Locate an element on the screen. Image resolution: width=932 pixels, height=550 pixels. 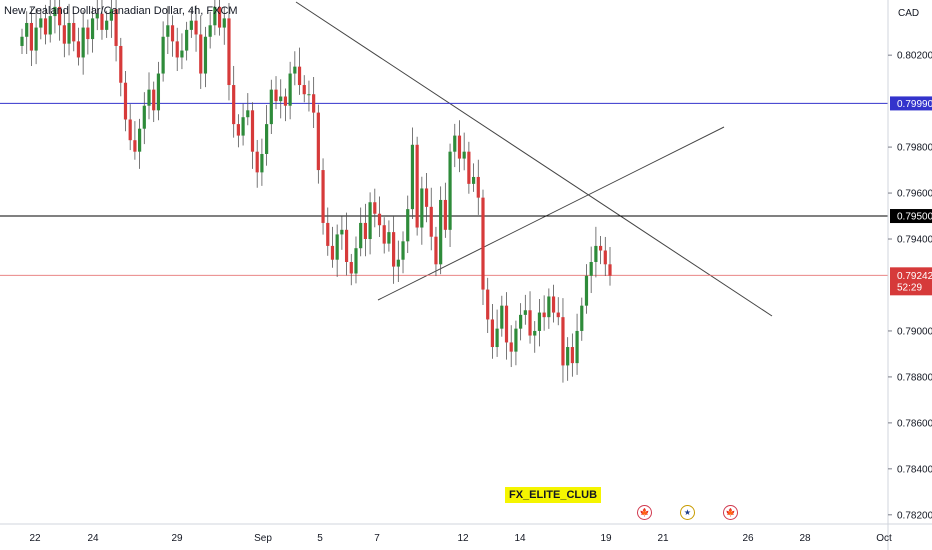
level-price-label: 0.79990 is located at coordinates (914, 104).